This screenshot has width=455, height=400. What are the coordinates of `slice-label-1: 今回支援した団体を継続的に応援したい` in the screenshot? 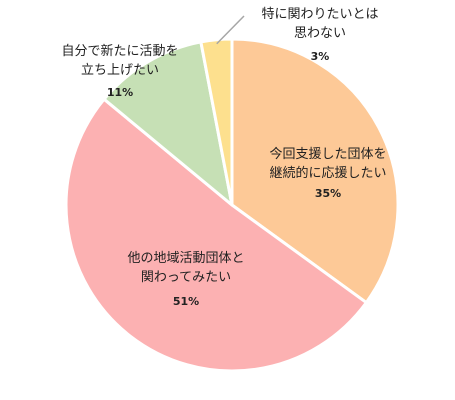 It's located at (327, 163).